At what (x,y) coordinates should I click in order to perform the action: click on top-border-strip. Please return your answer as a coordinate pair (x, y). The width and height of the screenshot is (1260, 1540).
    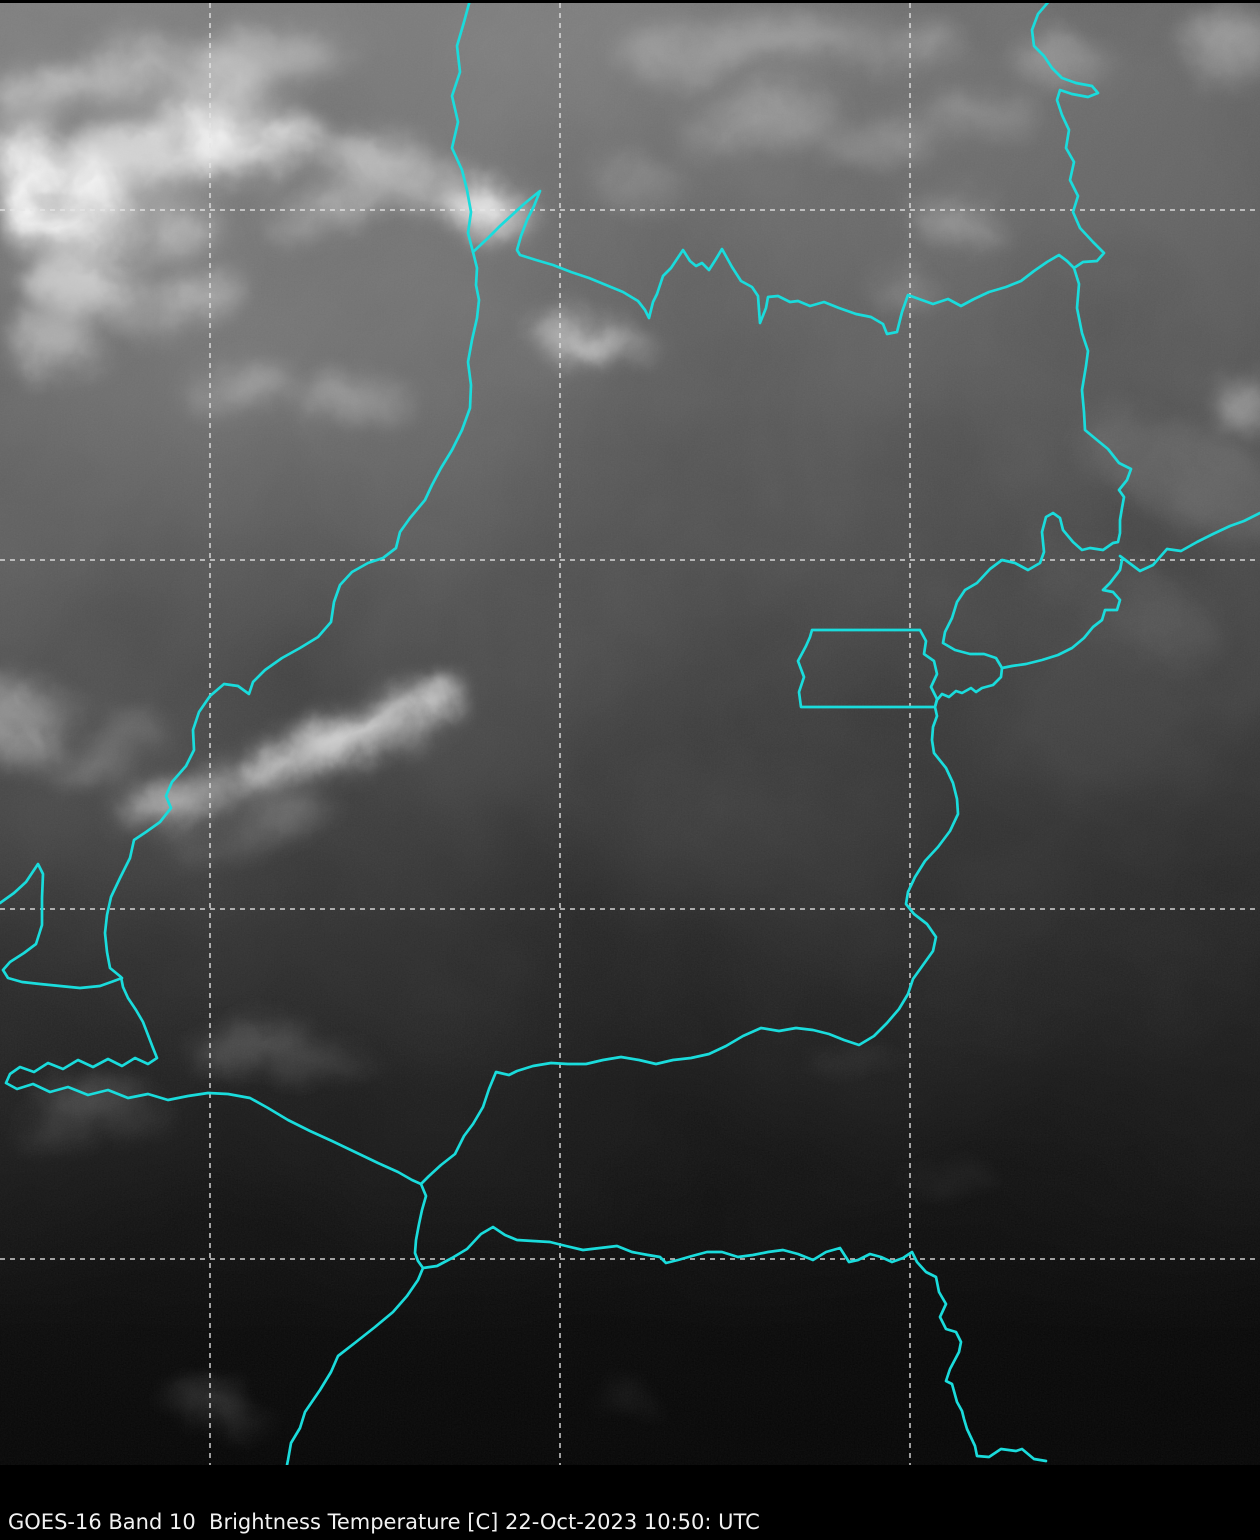
    Looking at the image, I should click on (630, 1).